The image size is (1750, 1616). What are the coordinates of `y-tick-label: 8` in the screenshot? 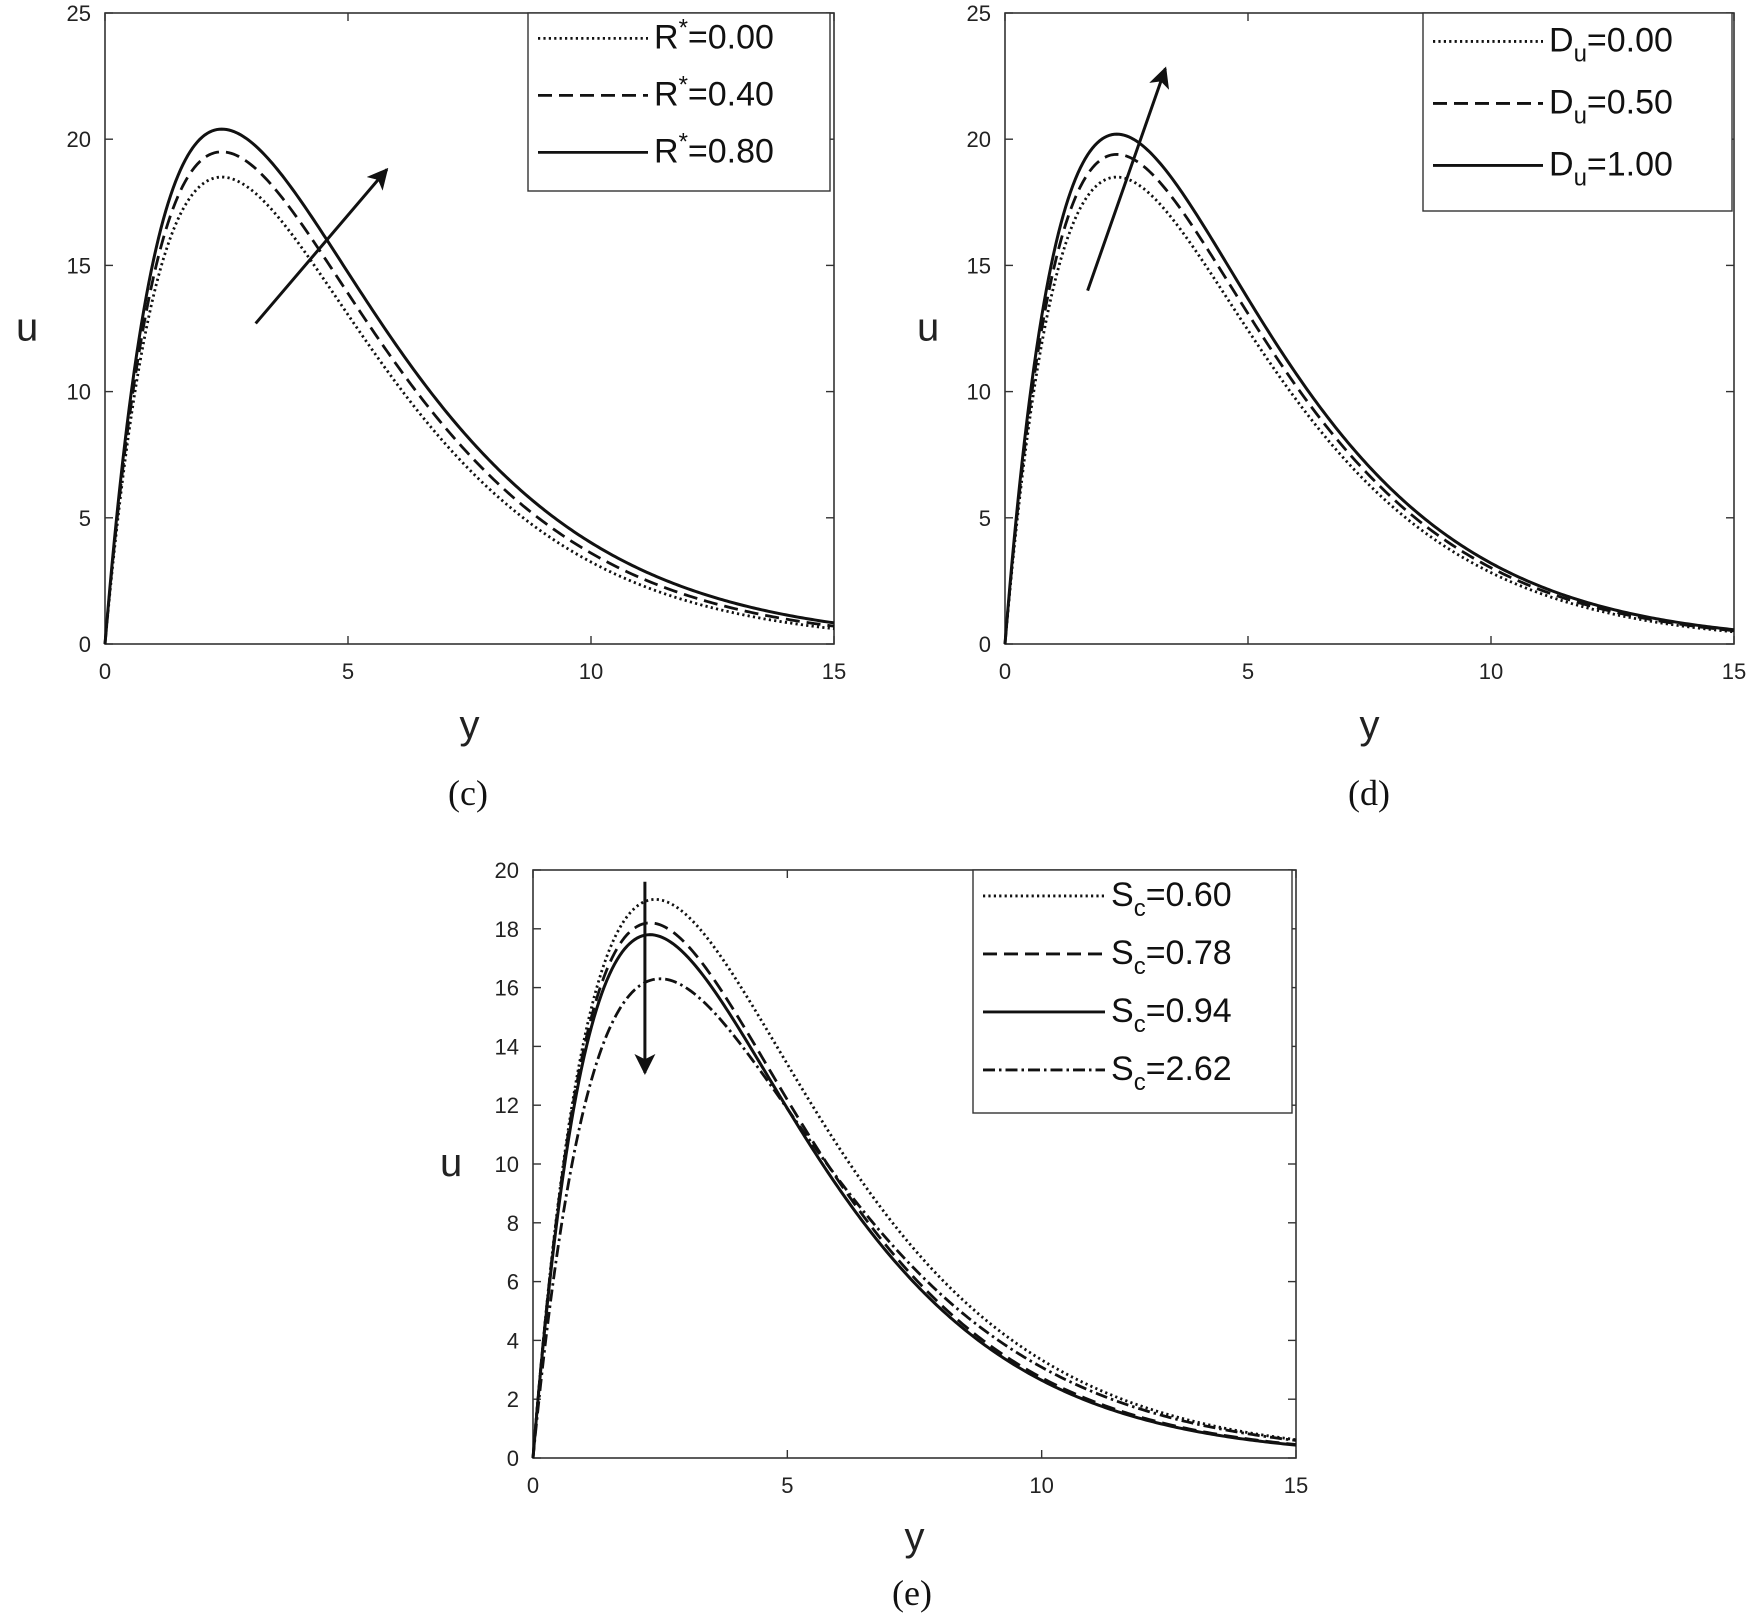 It's located at (513, 1223).